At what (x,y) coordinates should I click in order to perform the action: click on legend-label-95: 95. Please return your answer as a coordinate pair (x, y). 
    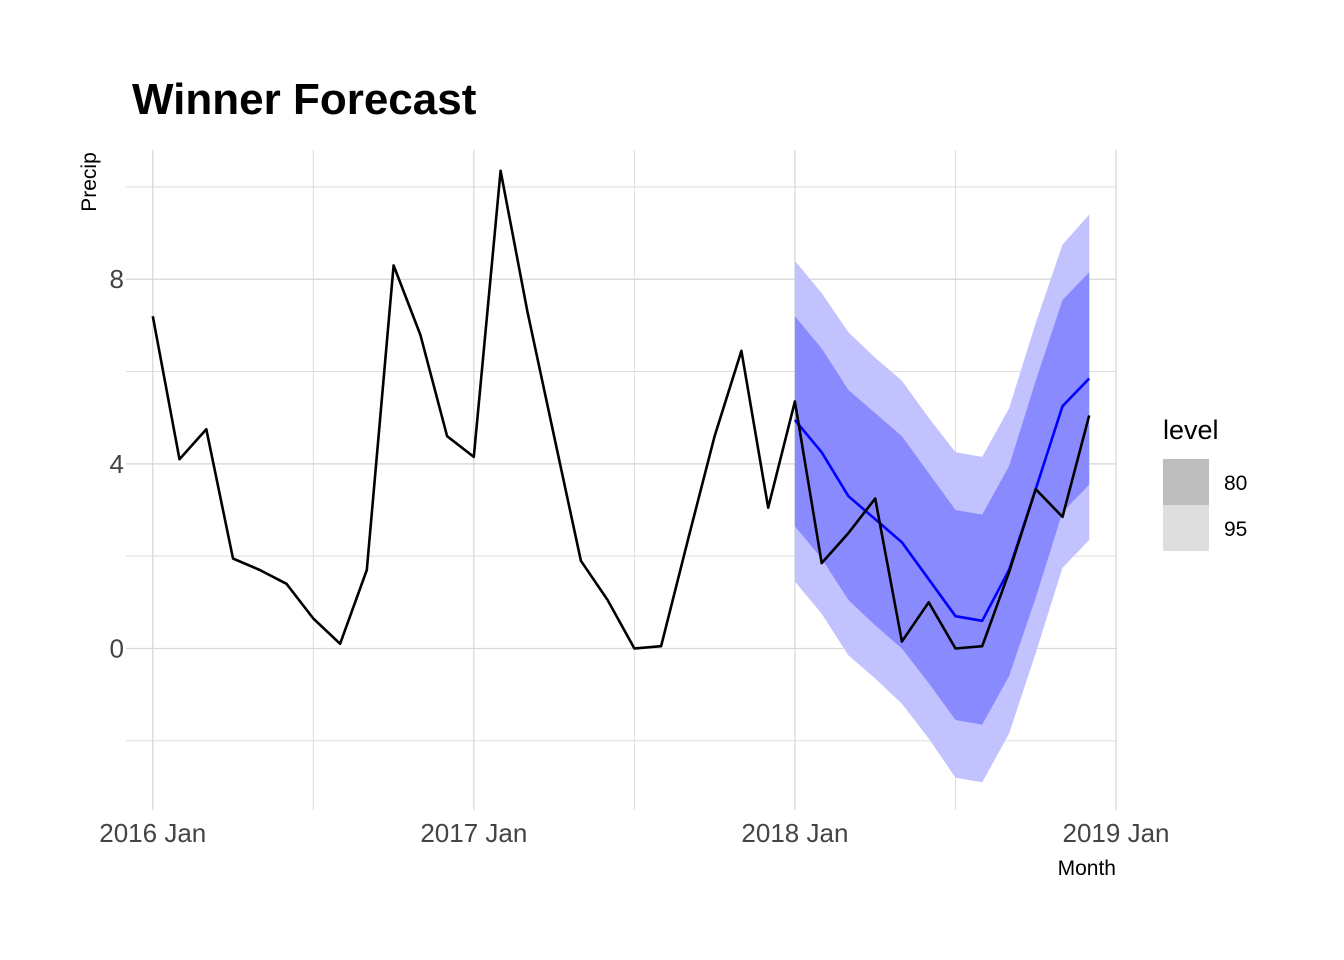
    Looking at the image, I should click on (1235, 529).